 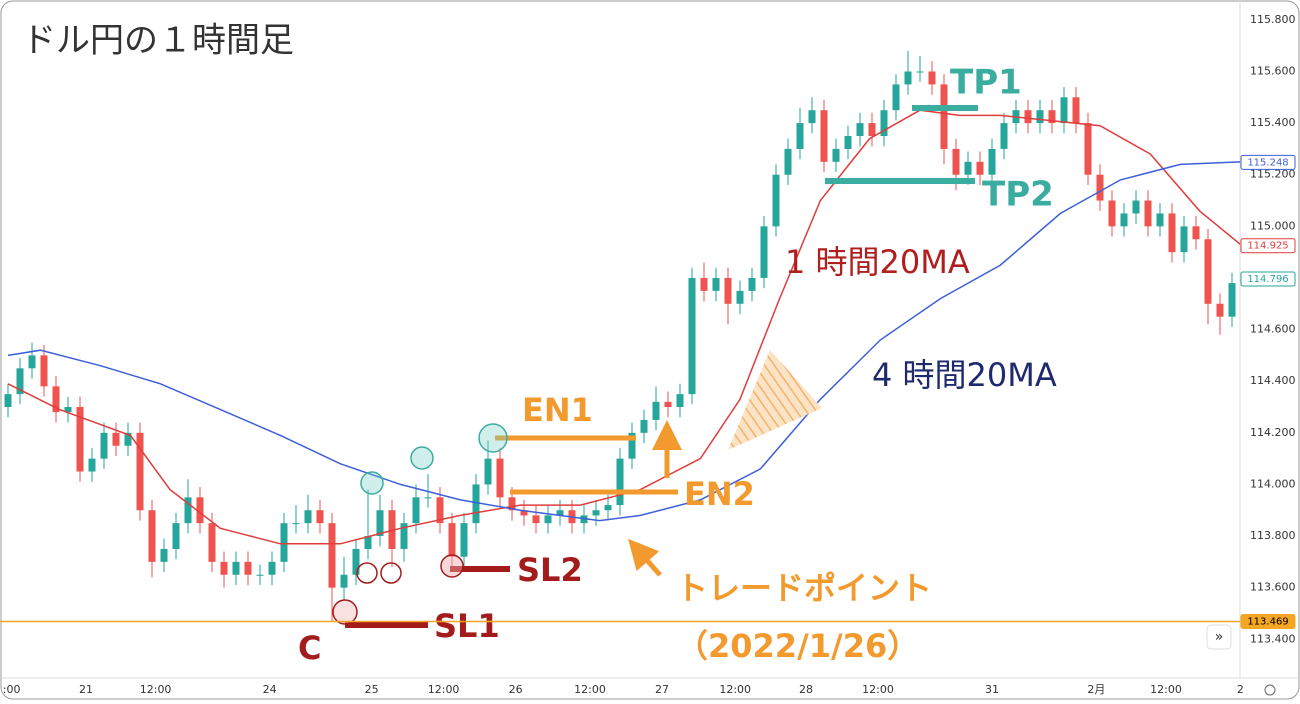 I want to click on settings-icon, so click(x=1270, y=690).